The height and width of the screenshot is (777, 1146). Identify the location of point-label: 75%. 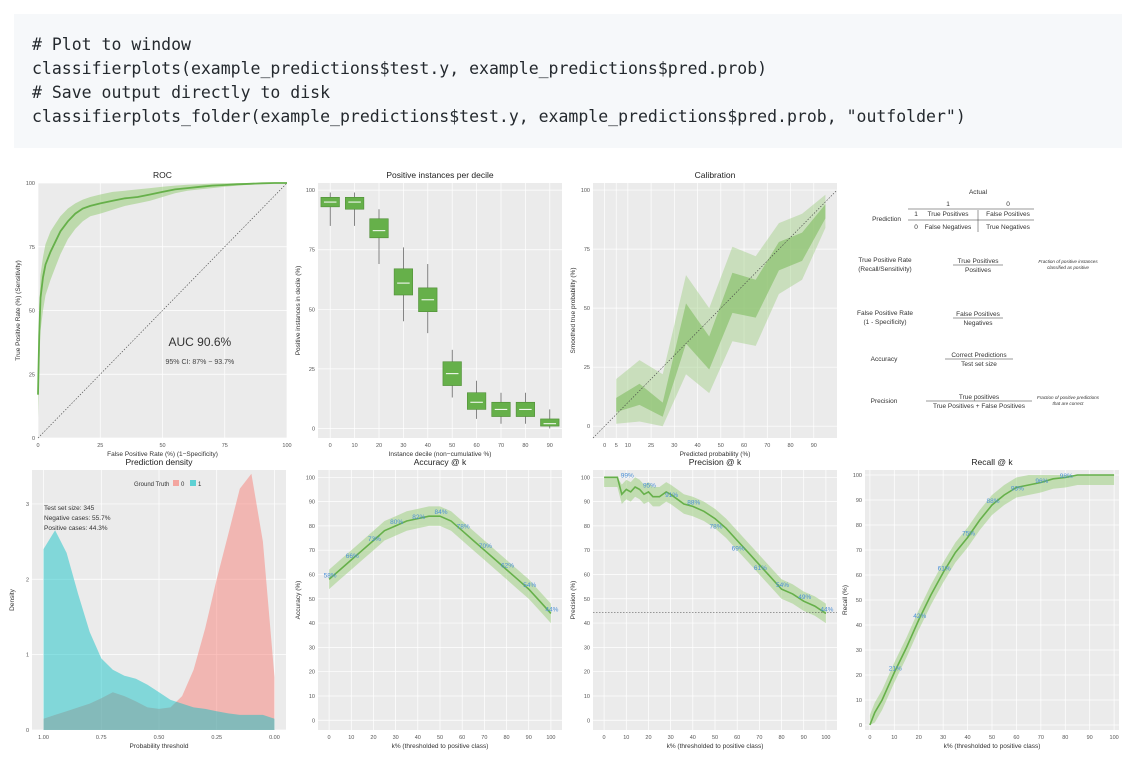
(968, 534).